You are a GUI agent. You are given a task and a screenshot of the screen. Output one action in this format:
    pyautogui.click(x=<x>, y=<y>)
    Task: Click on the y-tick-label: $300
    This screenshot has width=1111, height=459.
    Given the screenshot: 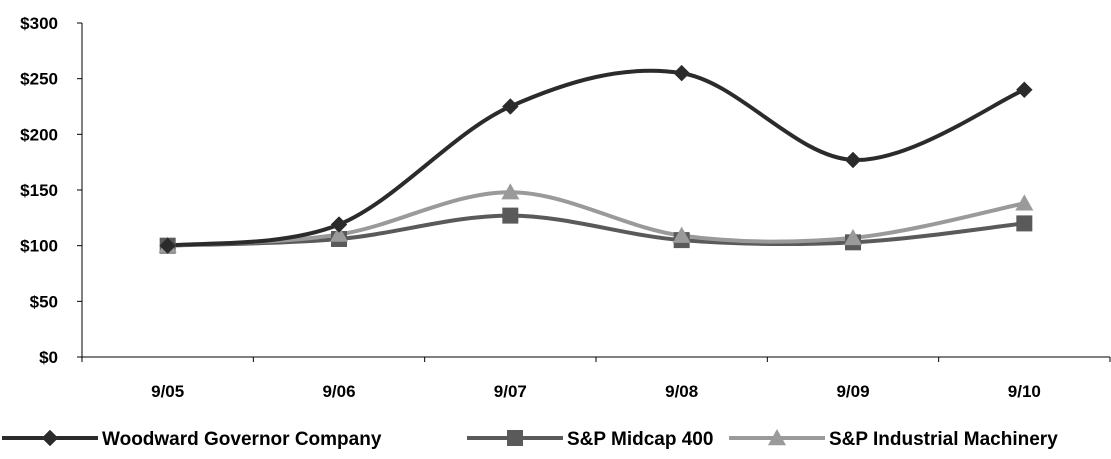 What is the action you would take?
    pyautogui.click(x=39, y=23)
    